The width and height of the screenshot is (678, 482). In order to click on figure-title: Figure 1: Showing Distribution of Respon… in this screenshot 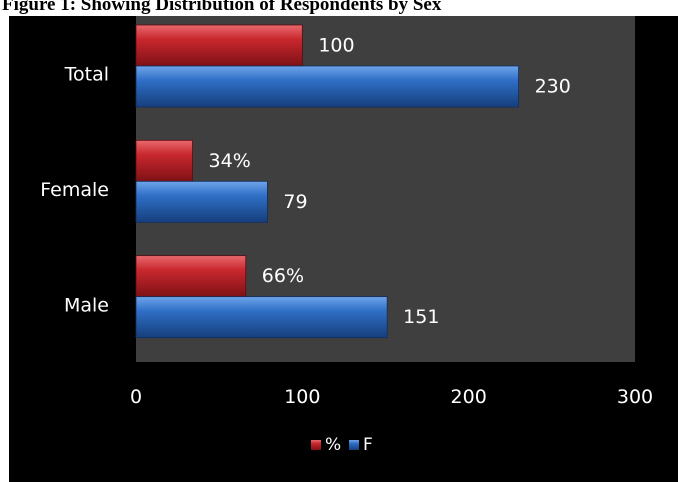, I will do `click(222, 7)`.